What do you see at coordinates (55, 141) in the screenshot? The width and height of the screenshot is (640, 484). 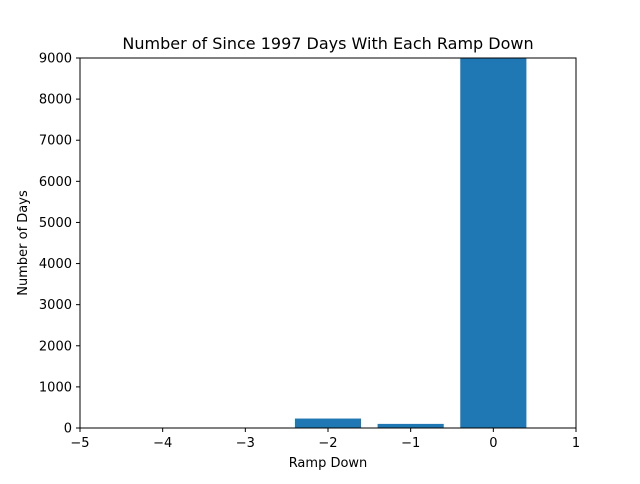 I see `y-tick-label: 7000` at bounding box center [55, 141].